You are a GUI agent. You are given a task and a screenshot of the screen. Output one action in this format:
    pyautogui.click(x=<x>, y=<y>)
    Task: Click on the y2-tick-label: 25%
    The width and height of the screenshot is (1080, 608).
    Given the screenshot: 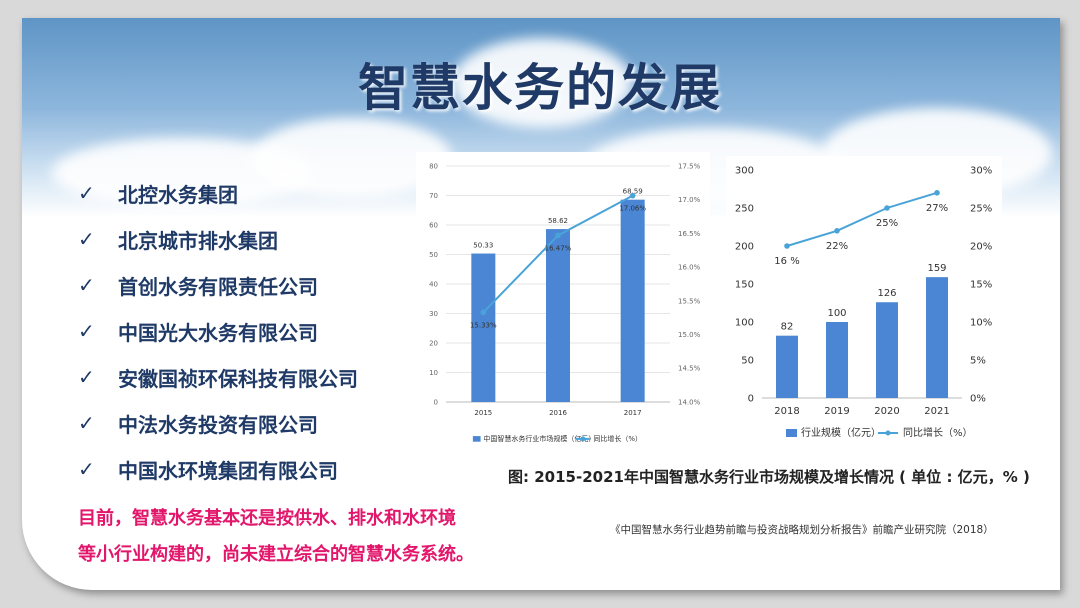 What is the action you would take?
    pyautogui.click(x=981, y=209)
    